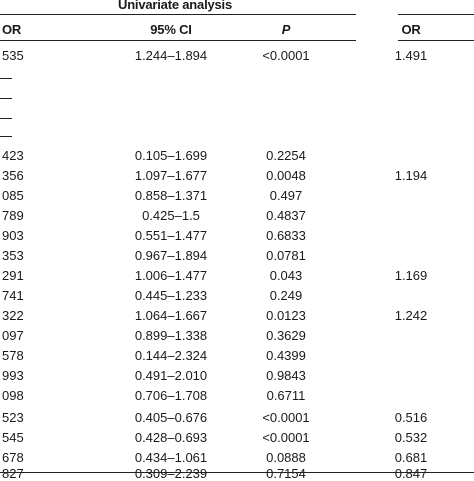  Describe the element at coordinates (411, 175) in the screenshot. I see `cell-or-multivariate: 1.194` at that location.